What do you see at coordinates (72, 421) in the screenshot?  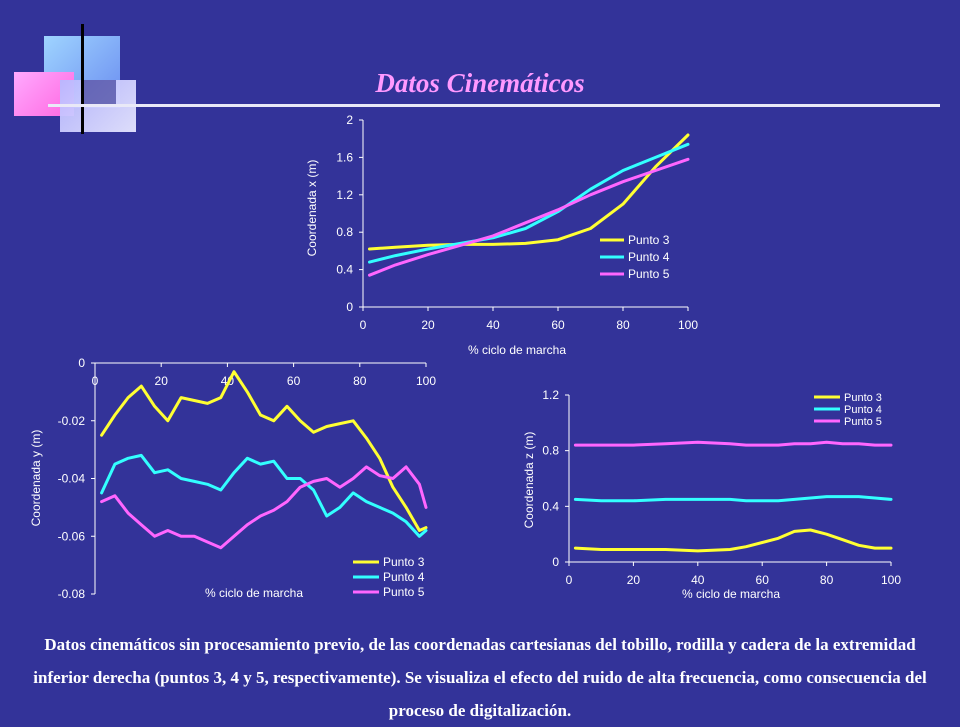 I see `y-tick-label: -0.02` at bounding box center [72, 421].